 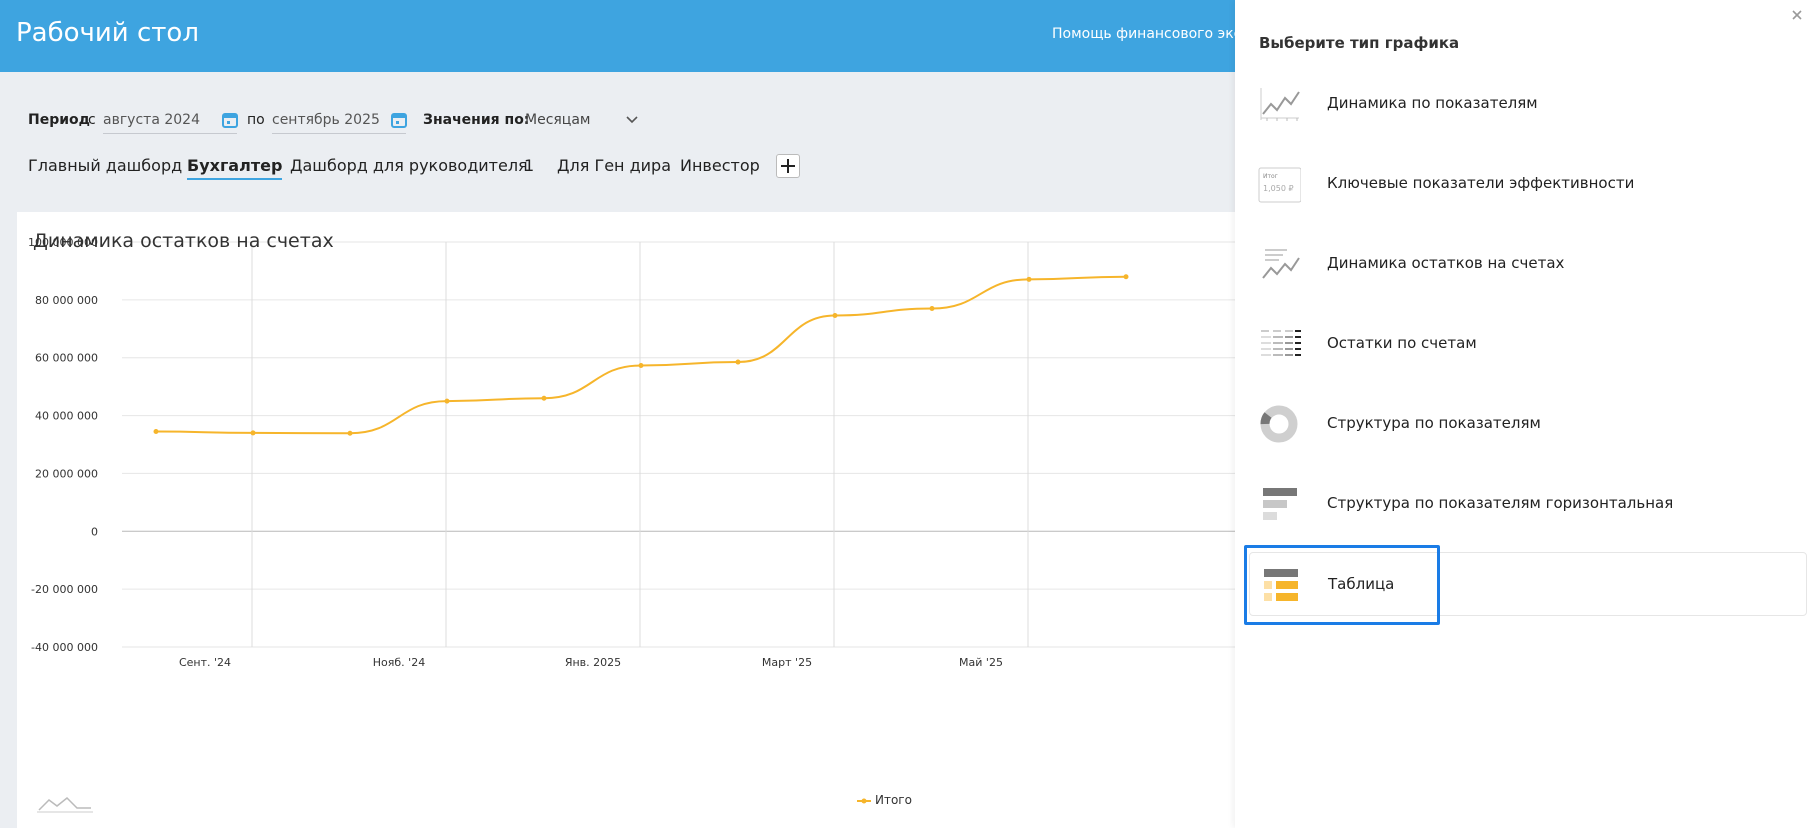 What do you see at coordinates (558, 120) in the screenshot?
I see `values-by-select: Месяцам` at bounding box center [558, 120].